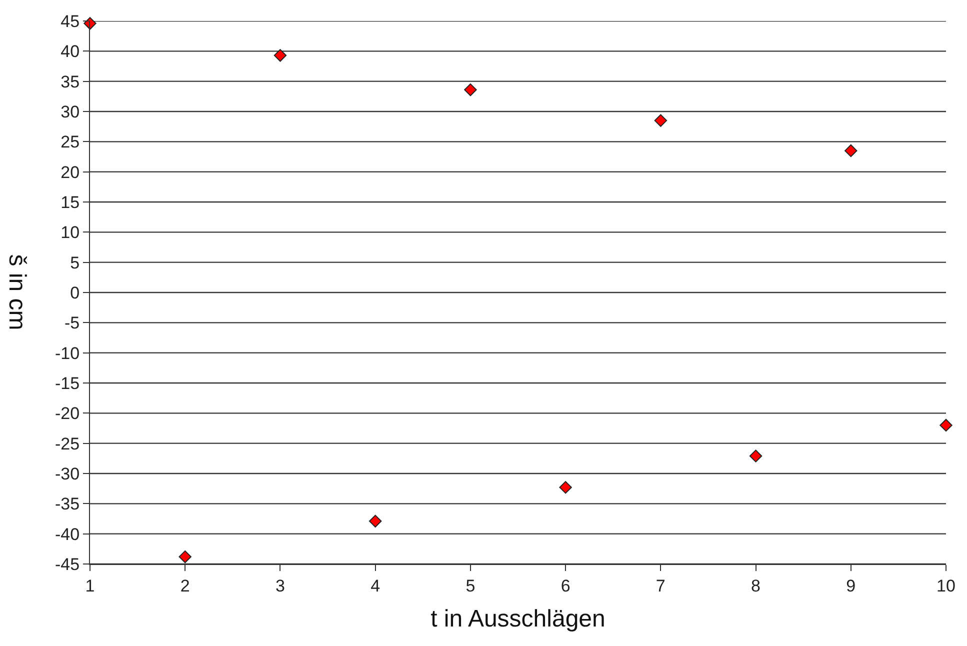  I want to click on y-tick-label: -40, so click(67, 534).